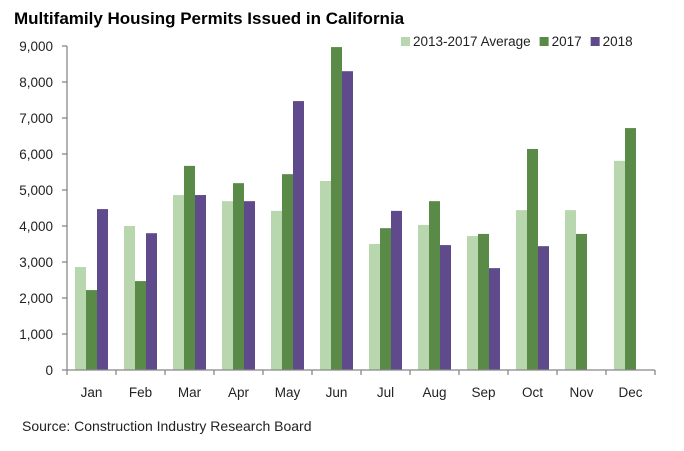 This screenshot has width=684, height=451. I want to click on bar-oct-2018, so click(543, 308).